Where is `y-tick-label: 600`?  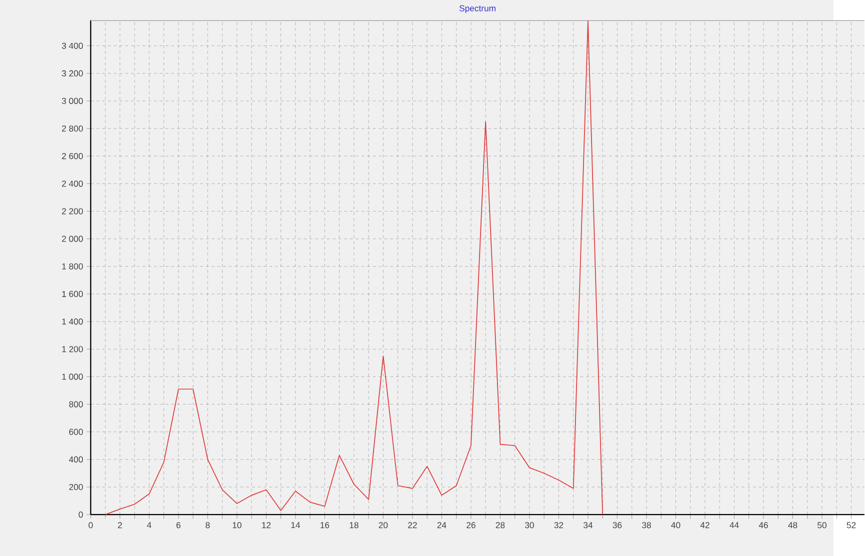 y-tick-label: 600 is located at coordinates (76, 431).